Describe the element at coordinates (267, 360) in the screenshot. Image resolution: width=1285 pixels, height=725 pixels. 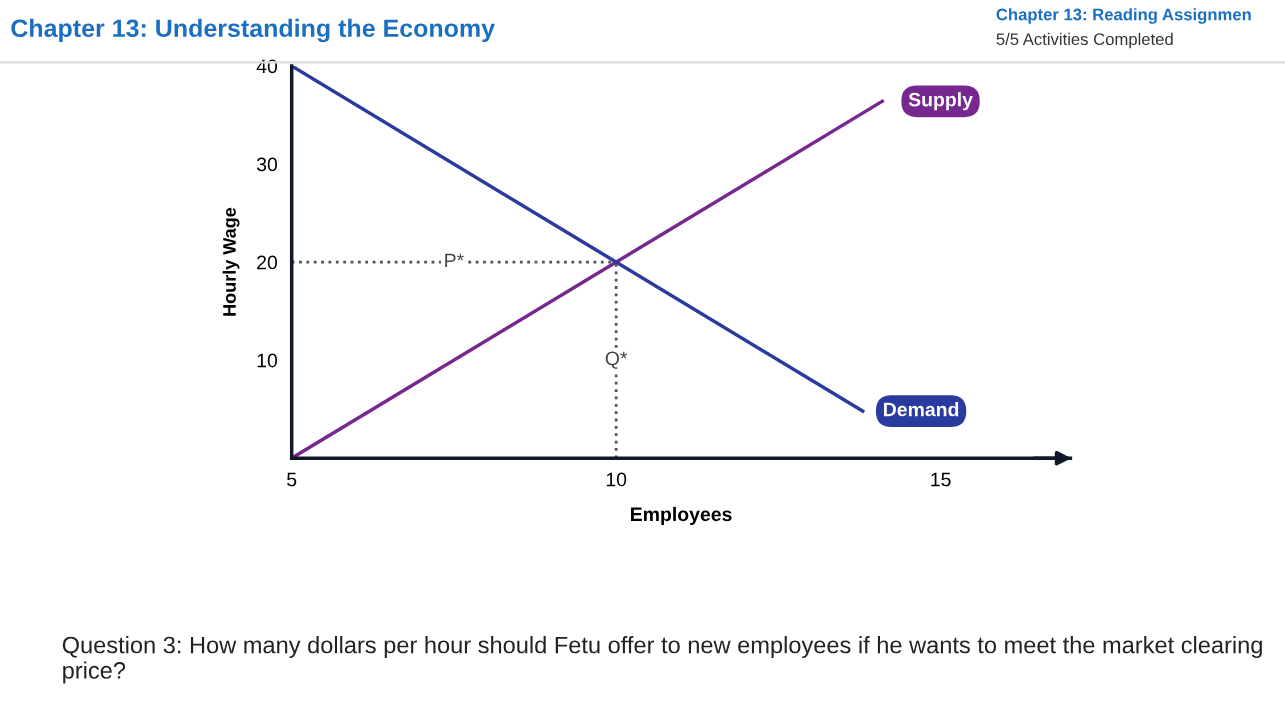
I see `y-tick-label: 10` at that location.